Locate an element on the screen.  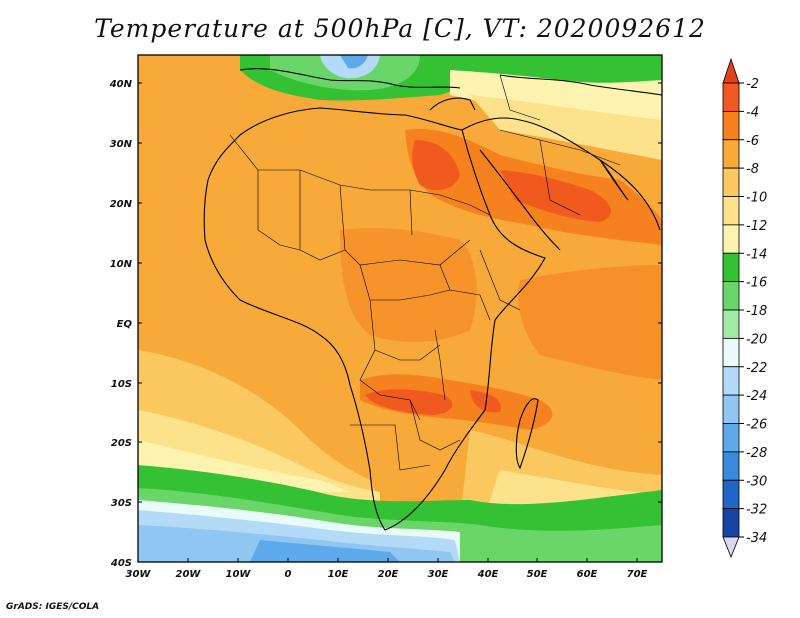
colorbar-label: -20 is located at coordinates (756, 339).